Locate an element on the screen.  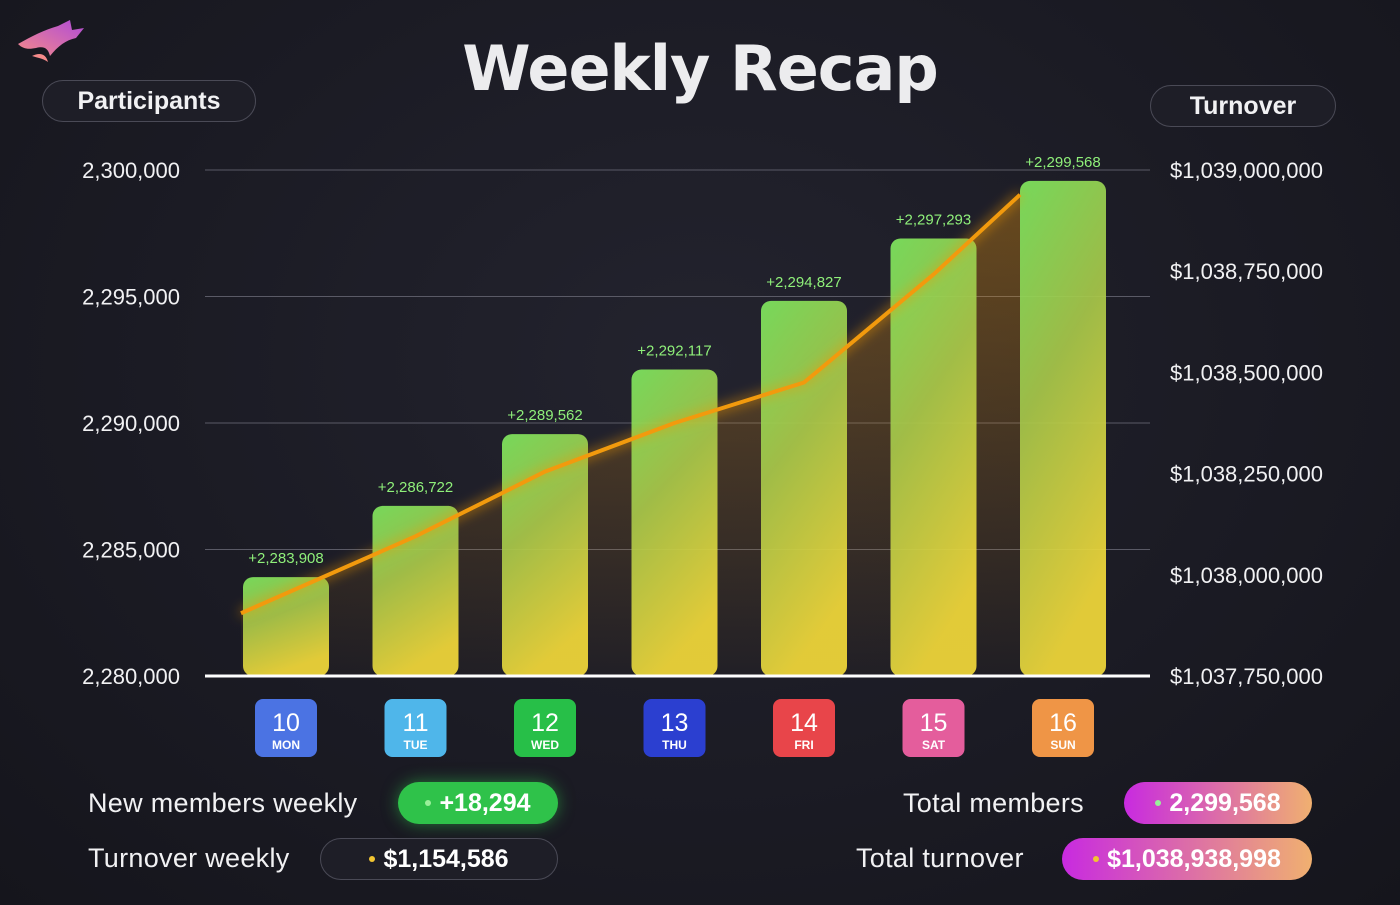
new-members-value: +18,294 is located at coordinates (485, 802).